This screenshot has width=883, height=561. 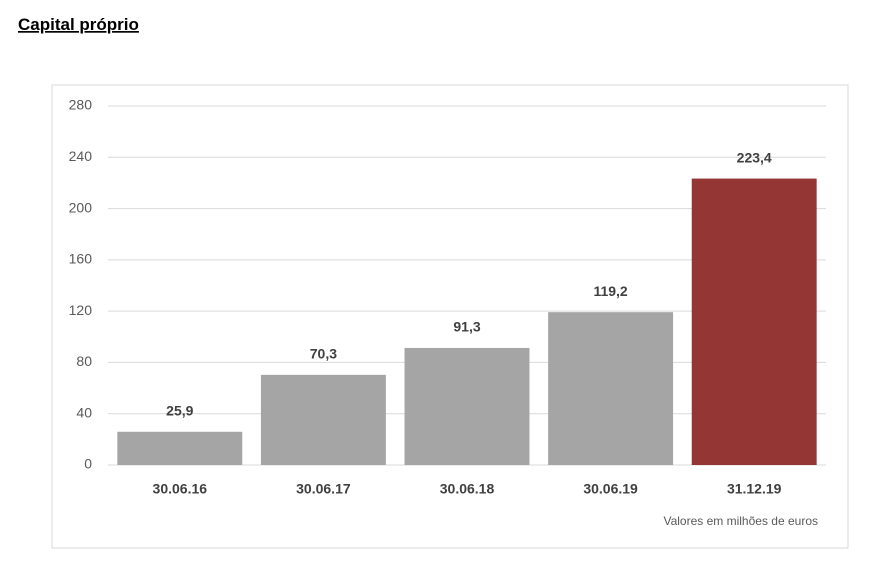 What do you see at coordinates (467, 489) in the screenshot?
I see `x-tick-label: 30.06.18` at bounding box center [467, 489].